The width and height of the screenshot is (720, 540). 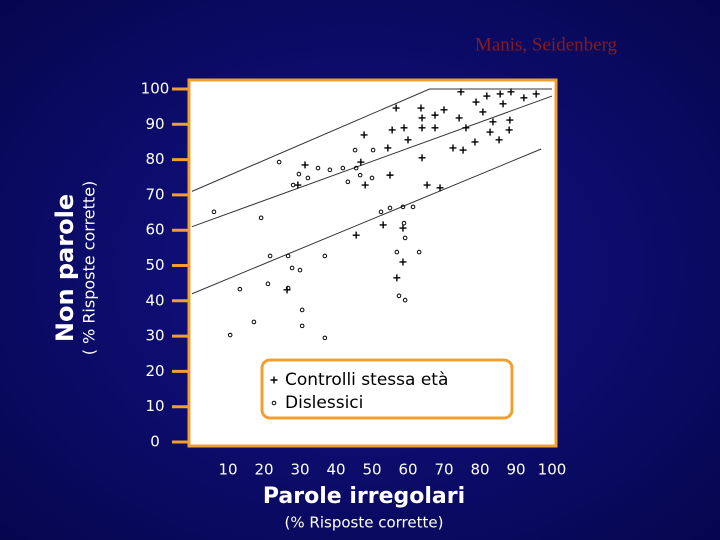 What do you see at coordinates (371, 470) in the screenshot?
I see `x-tick-label: 50` at bounding box center [371, 470].